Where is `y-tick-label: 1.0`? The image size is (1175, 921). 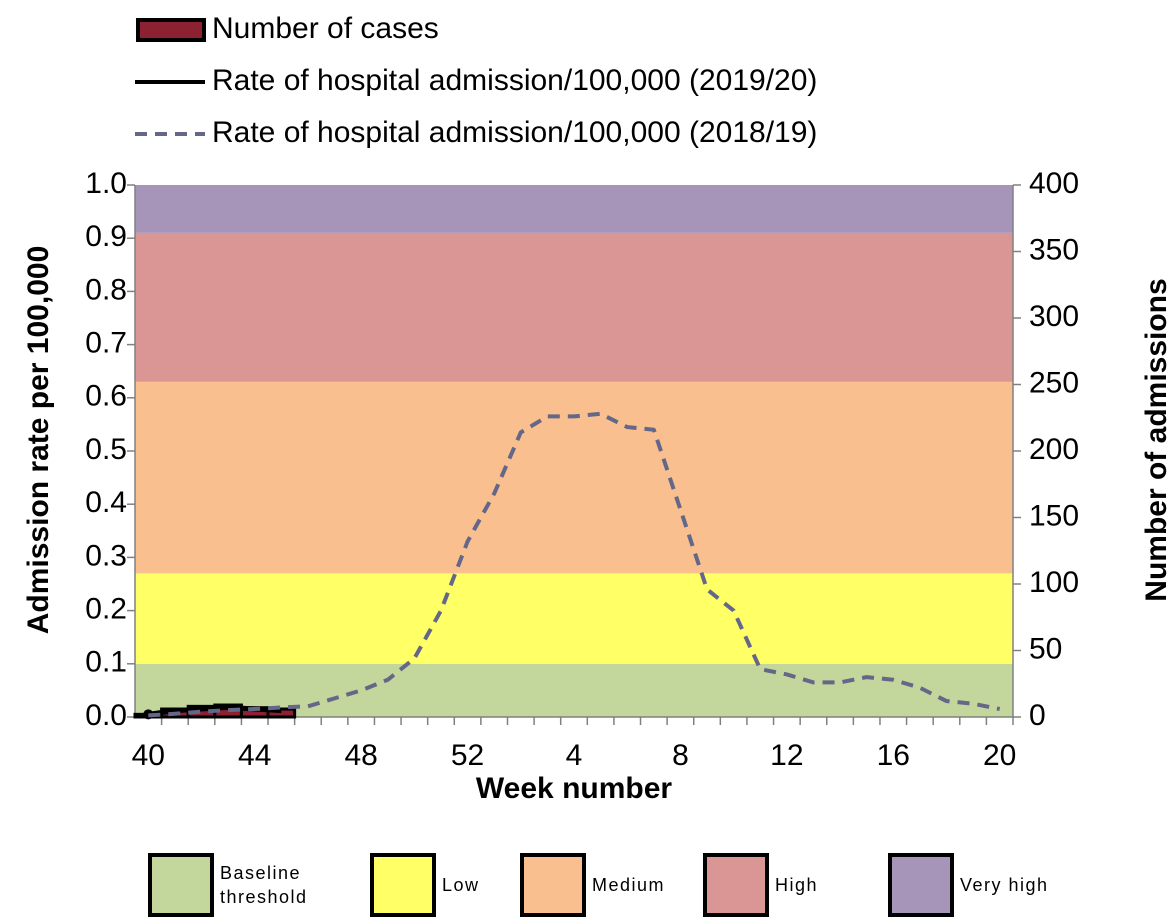
y-tick-label: 1.0 is located at coordinates (106, 183).